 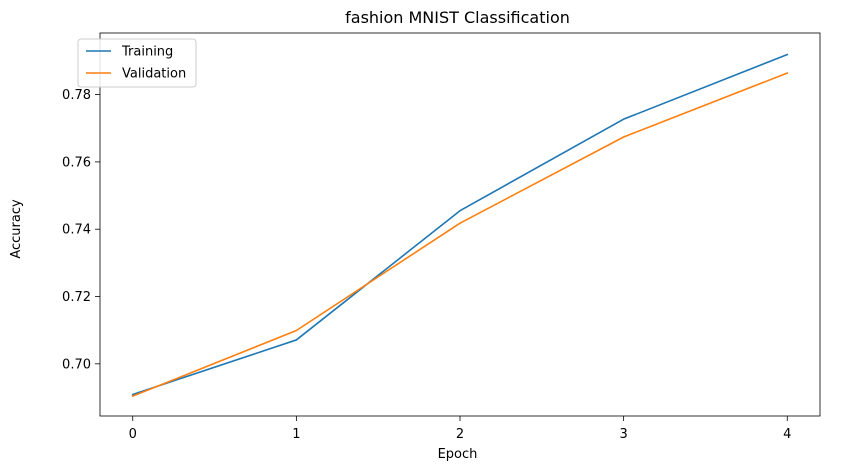 I want to click on x-axis-label: Epoch, so click(x=458, y=454).